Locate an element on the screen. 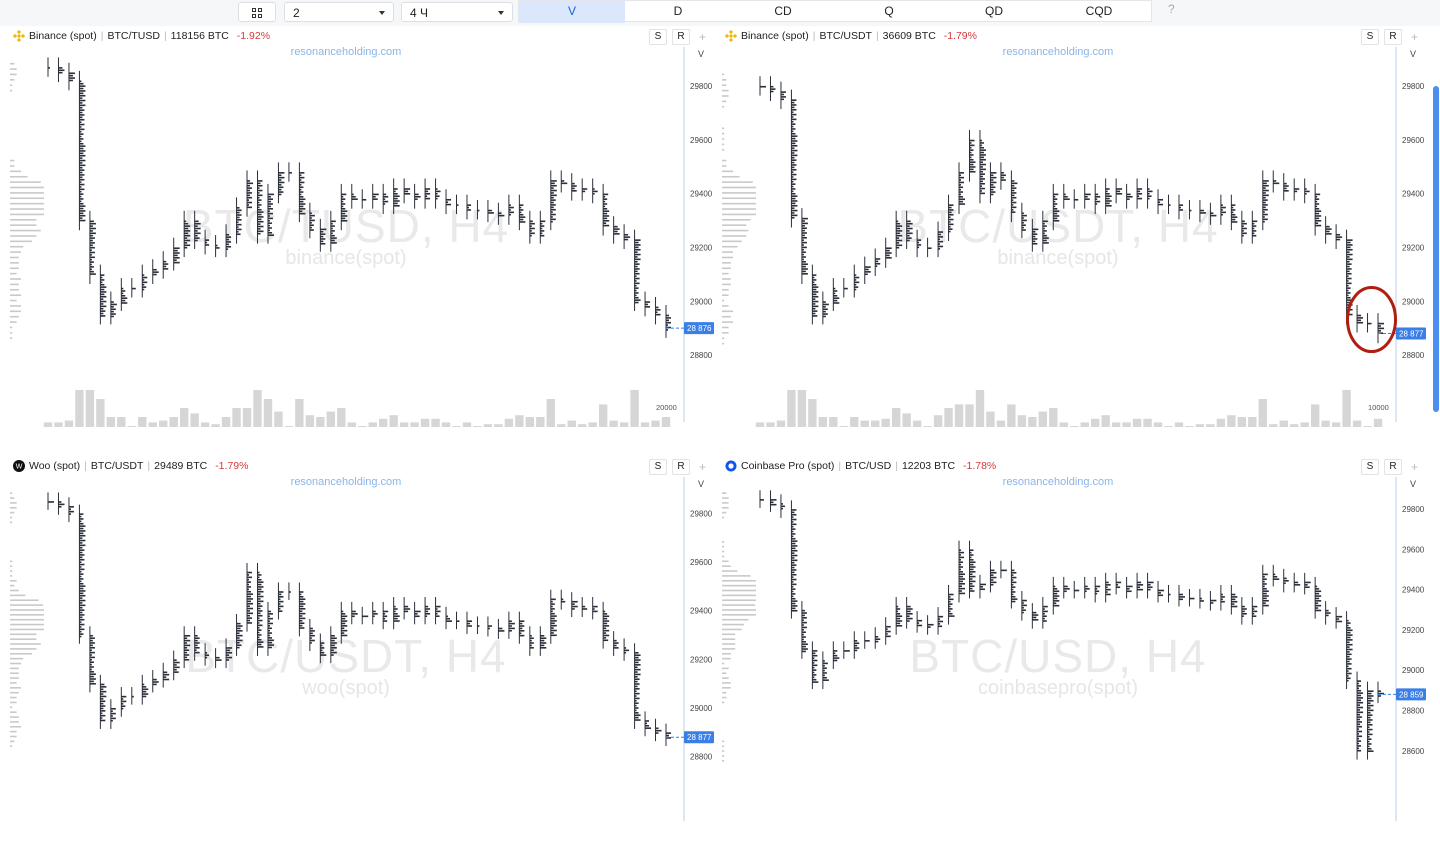 This screenshot has height=857, width=1440. tab-v: V is located at coordinates (572, 12).